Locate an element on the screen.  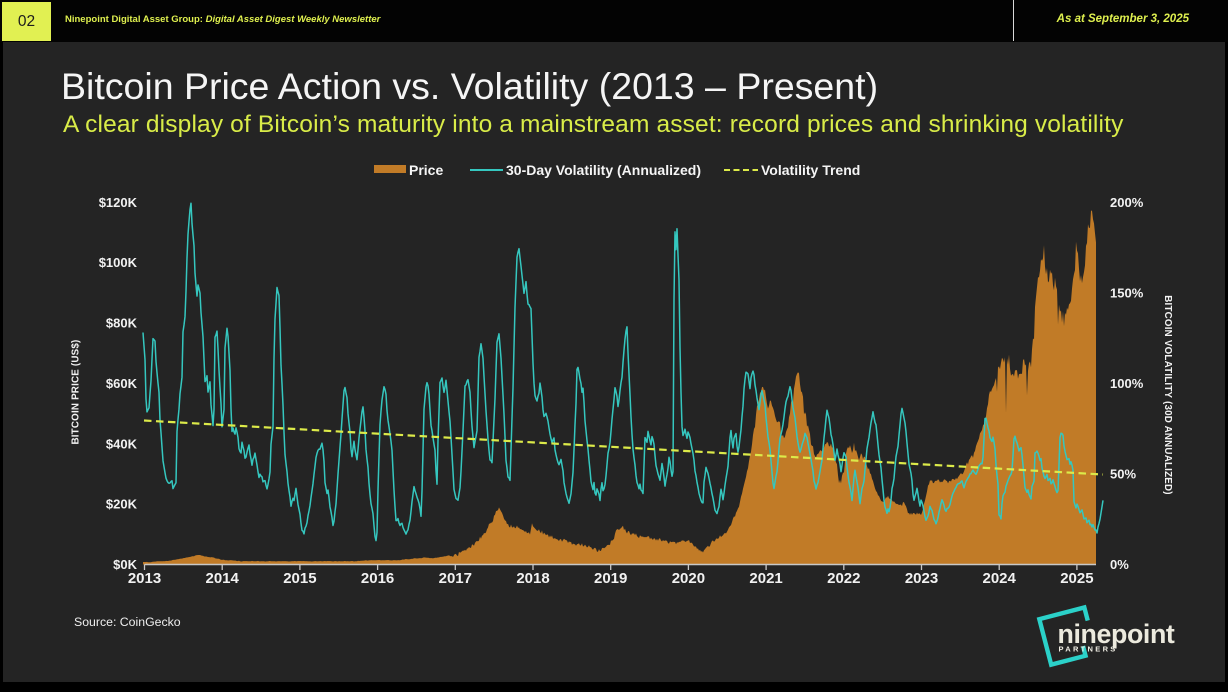
svg-text: 2021 is located at coordinates (765, 578).